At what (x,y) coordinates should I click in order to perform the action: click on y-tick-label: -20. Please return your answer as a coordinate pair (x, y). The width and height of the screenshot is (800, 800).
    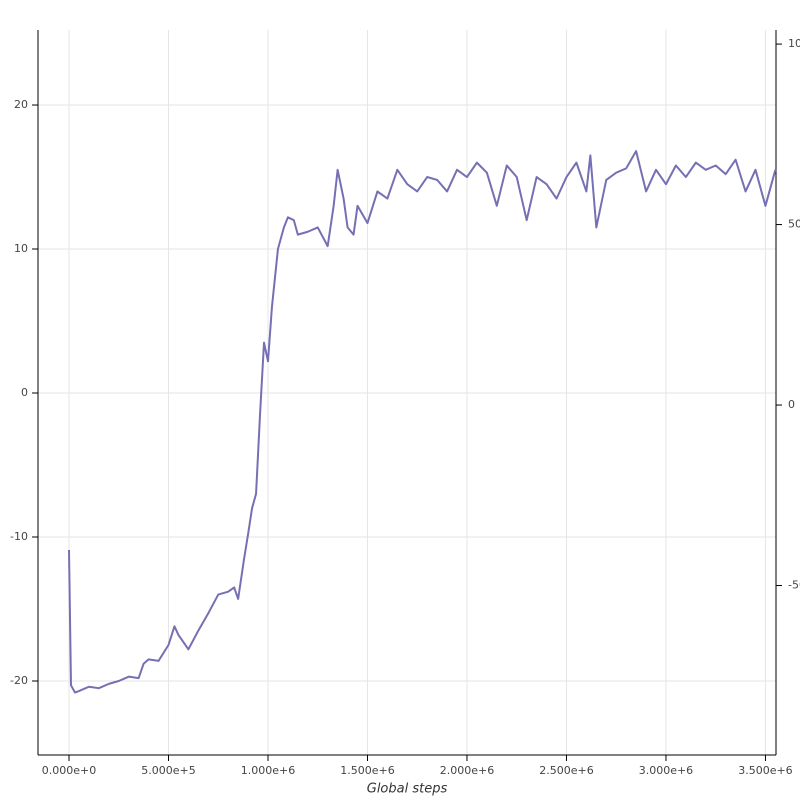
    Looking at the image, I should click on (19, 680).